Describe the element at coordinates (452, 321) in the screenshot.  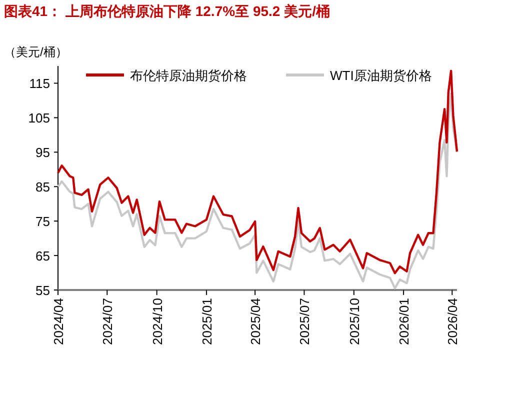
I see `x-tick-label: 2026/04` at that location.